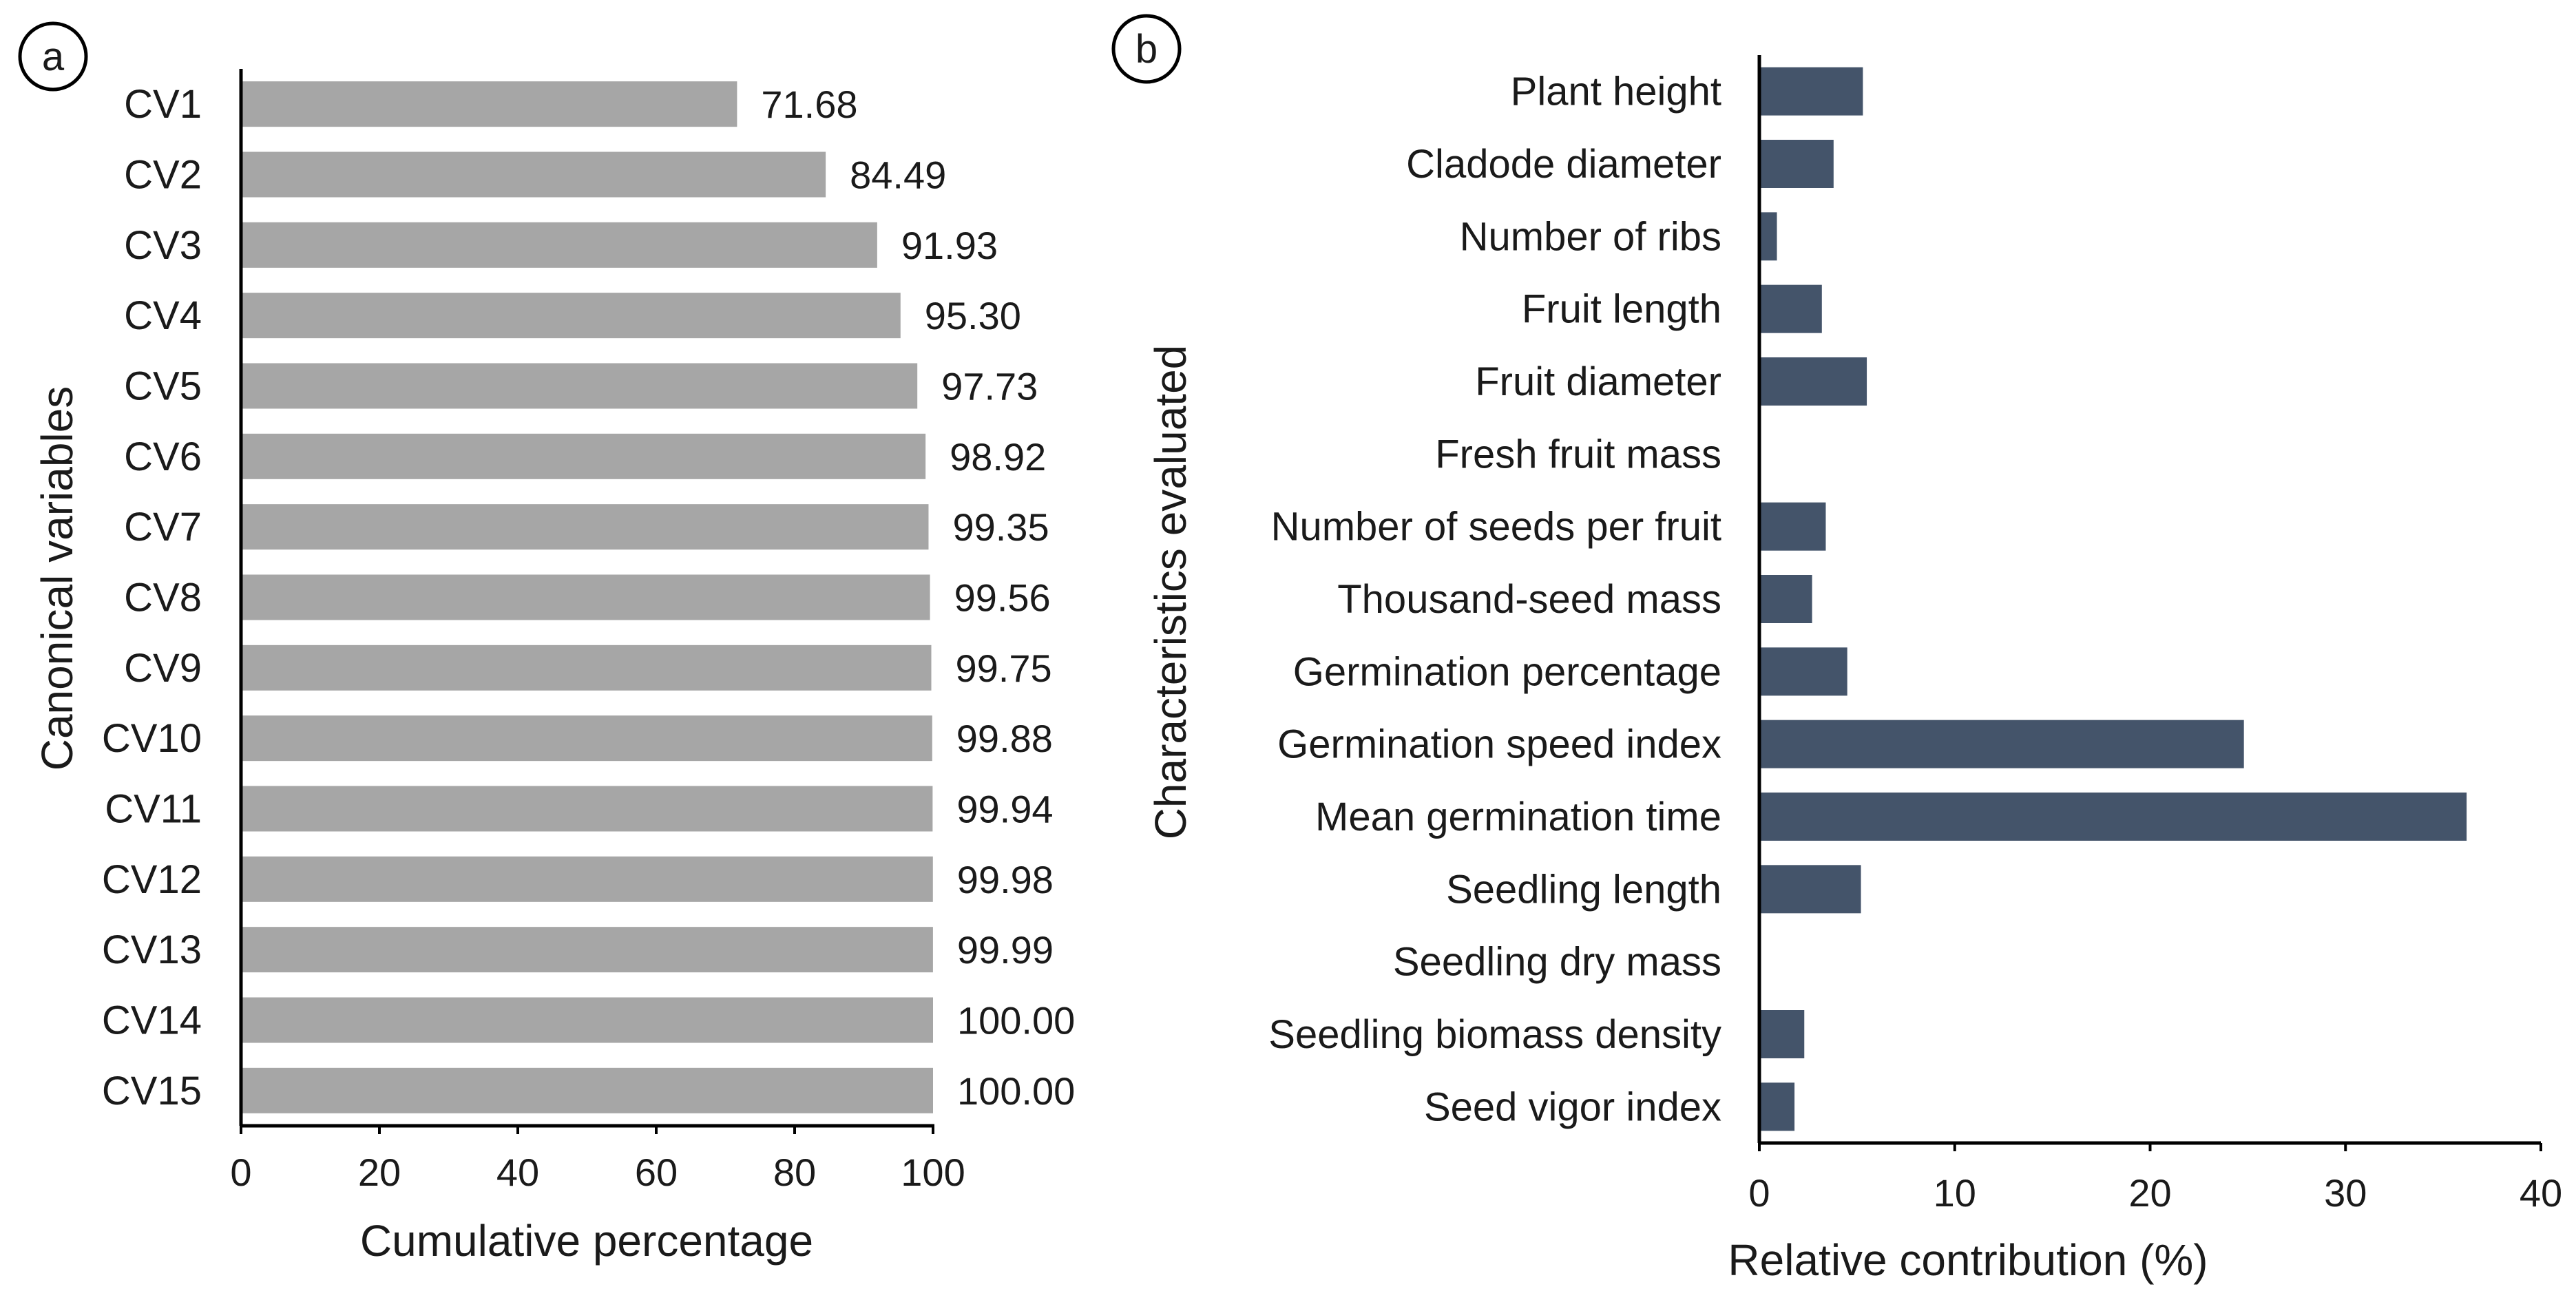 Image resolution: width=2576 pixels, height=1300 pixels. What do you see at coordinates (933, 1172) in the screenshot?
I see `panel-a-x-tick-label: 100` at bounding box center [933, 1172].